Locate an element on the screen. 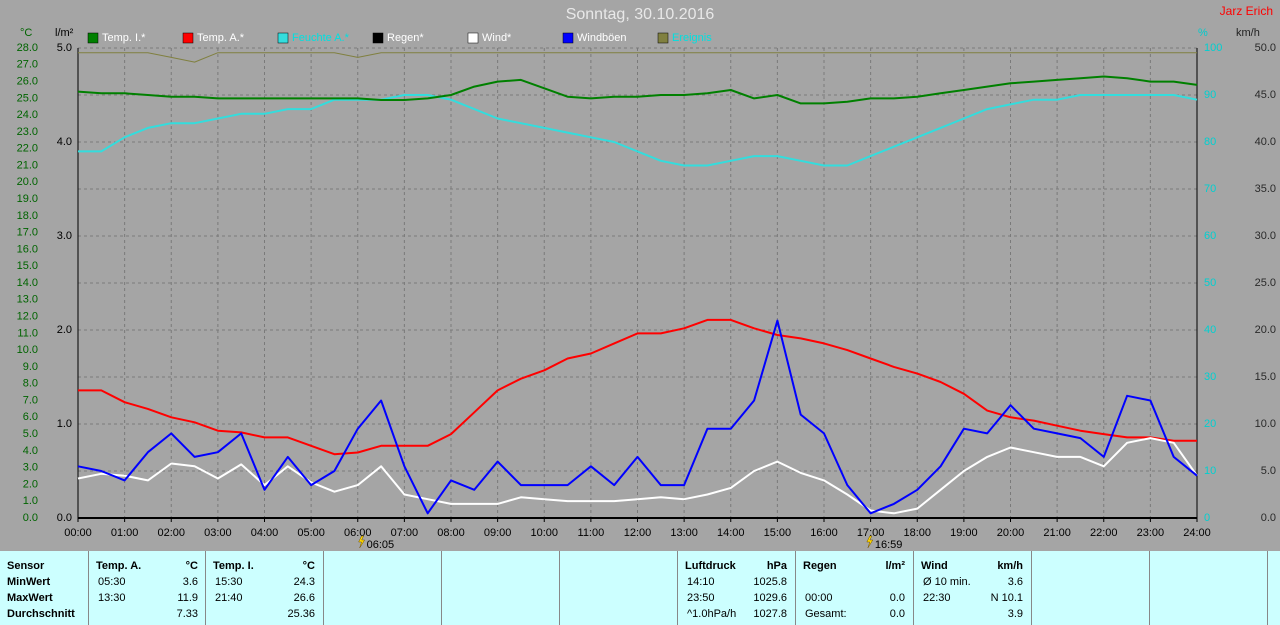  group-unit: °C is located at coordinates (191, 566).